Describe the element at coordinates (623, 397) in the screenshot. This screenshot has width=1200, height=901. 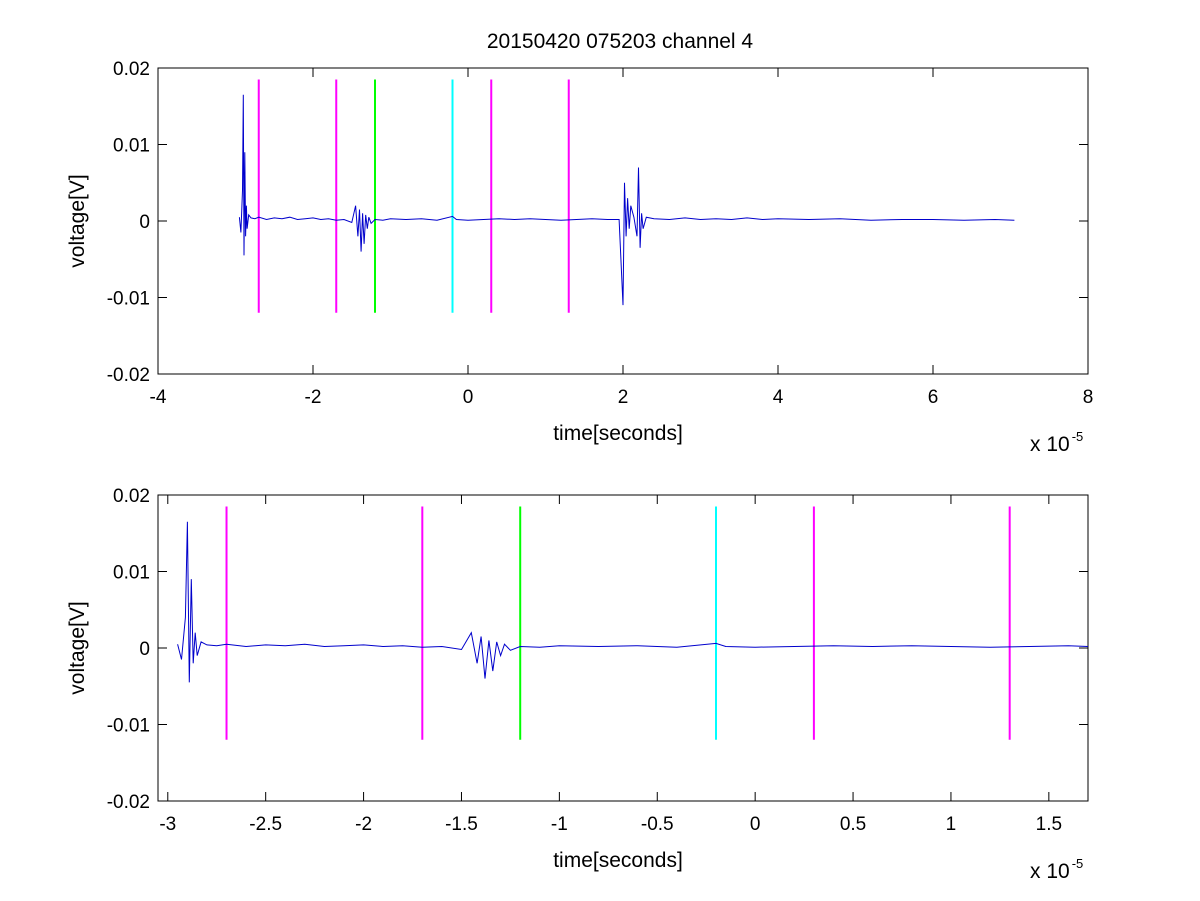
I see `top-x-tick-label: 2` at that location.